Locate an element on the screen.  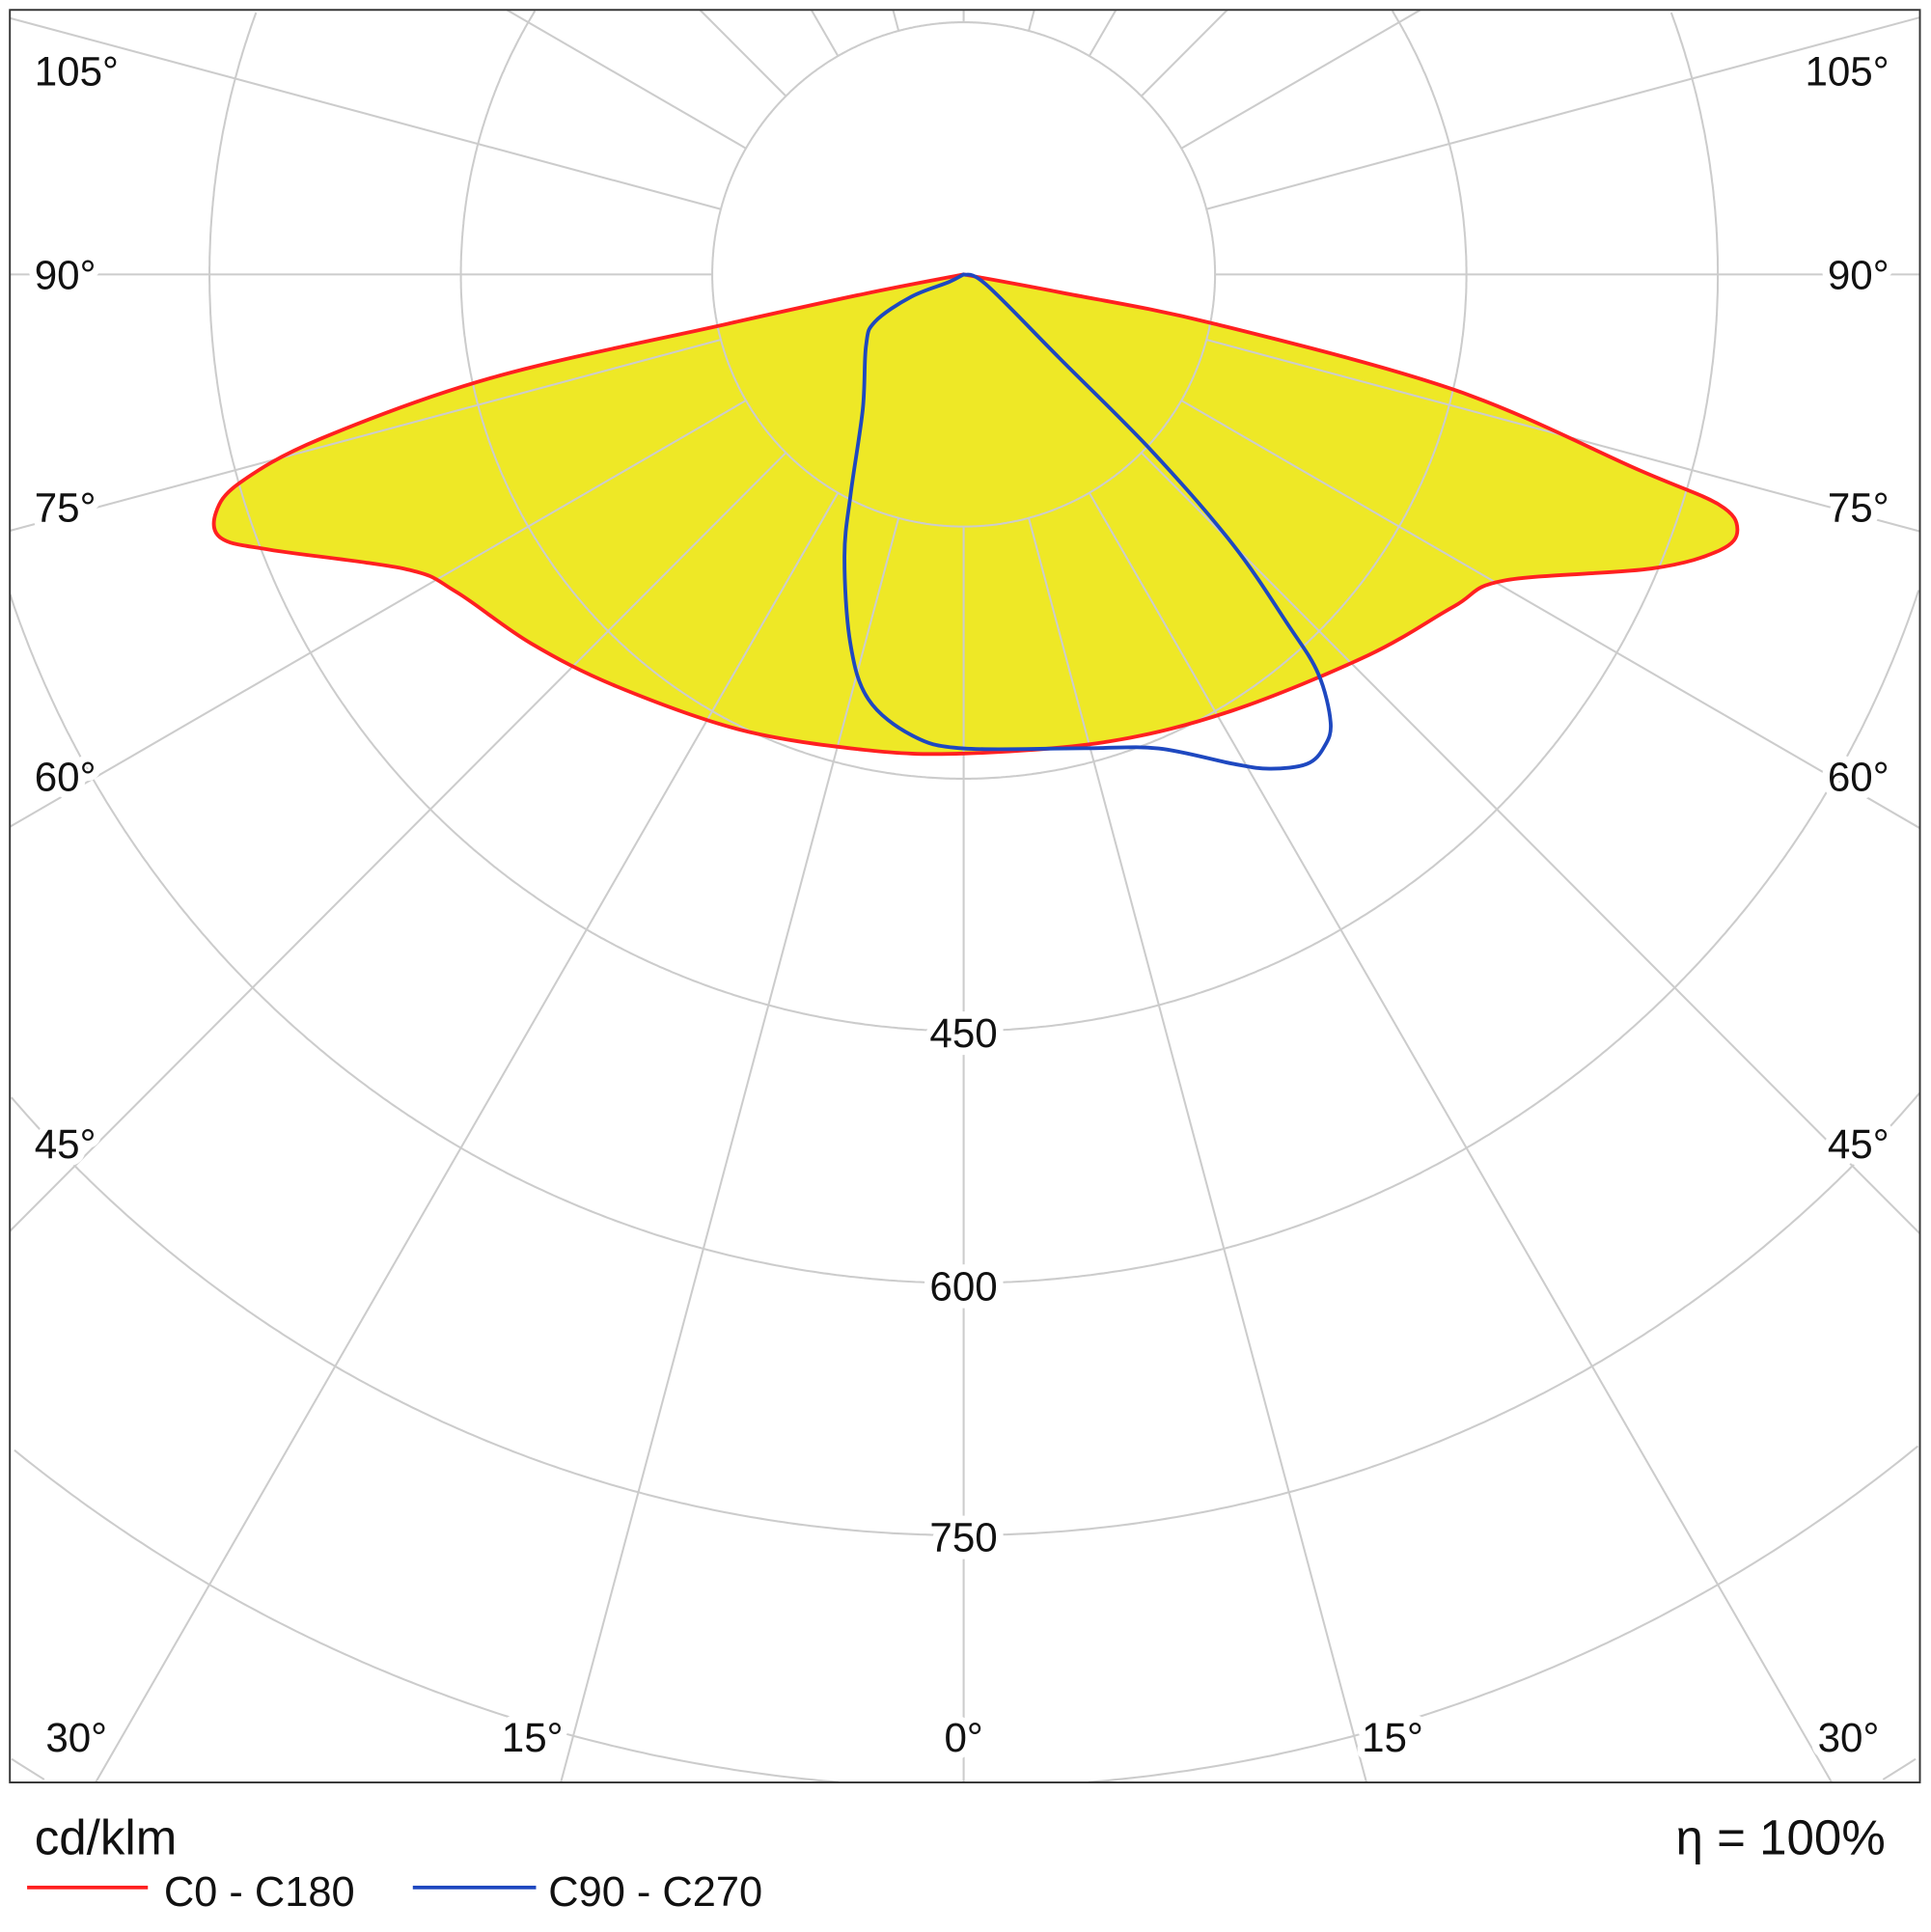
angle-label-30-left: 30° is located at coordinates (76, 1737).